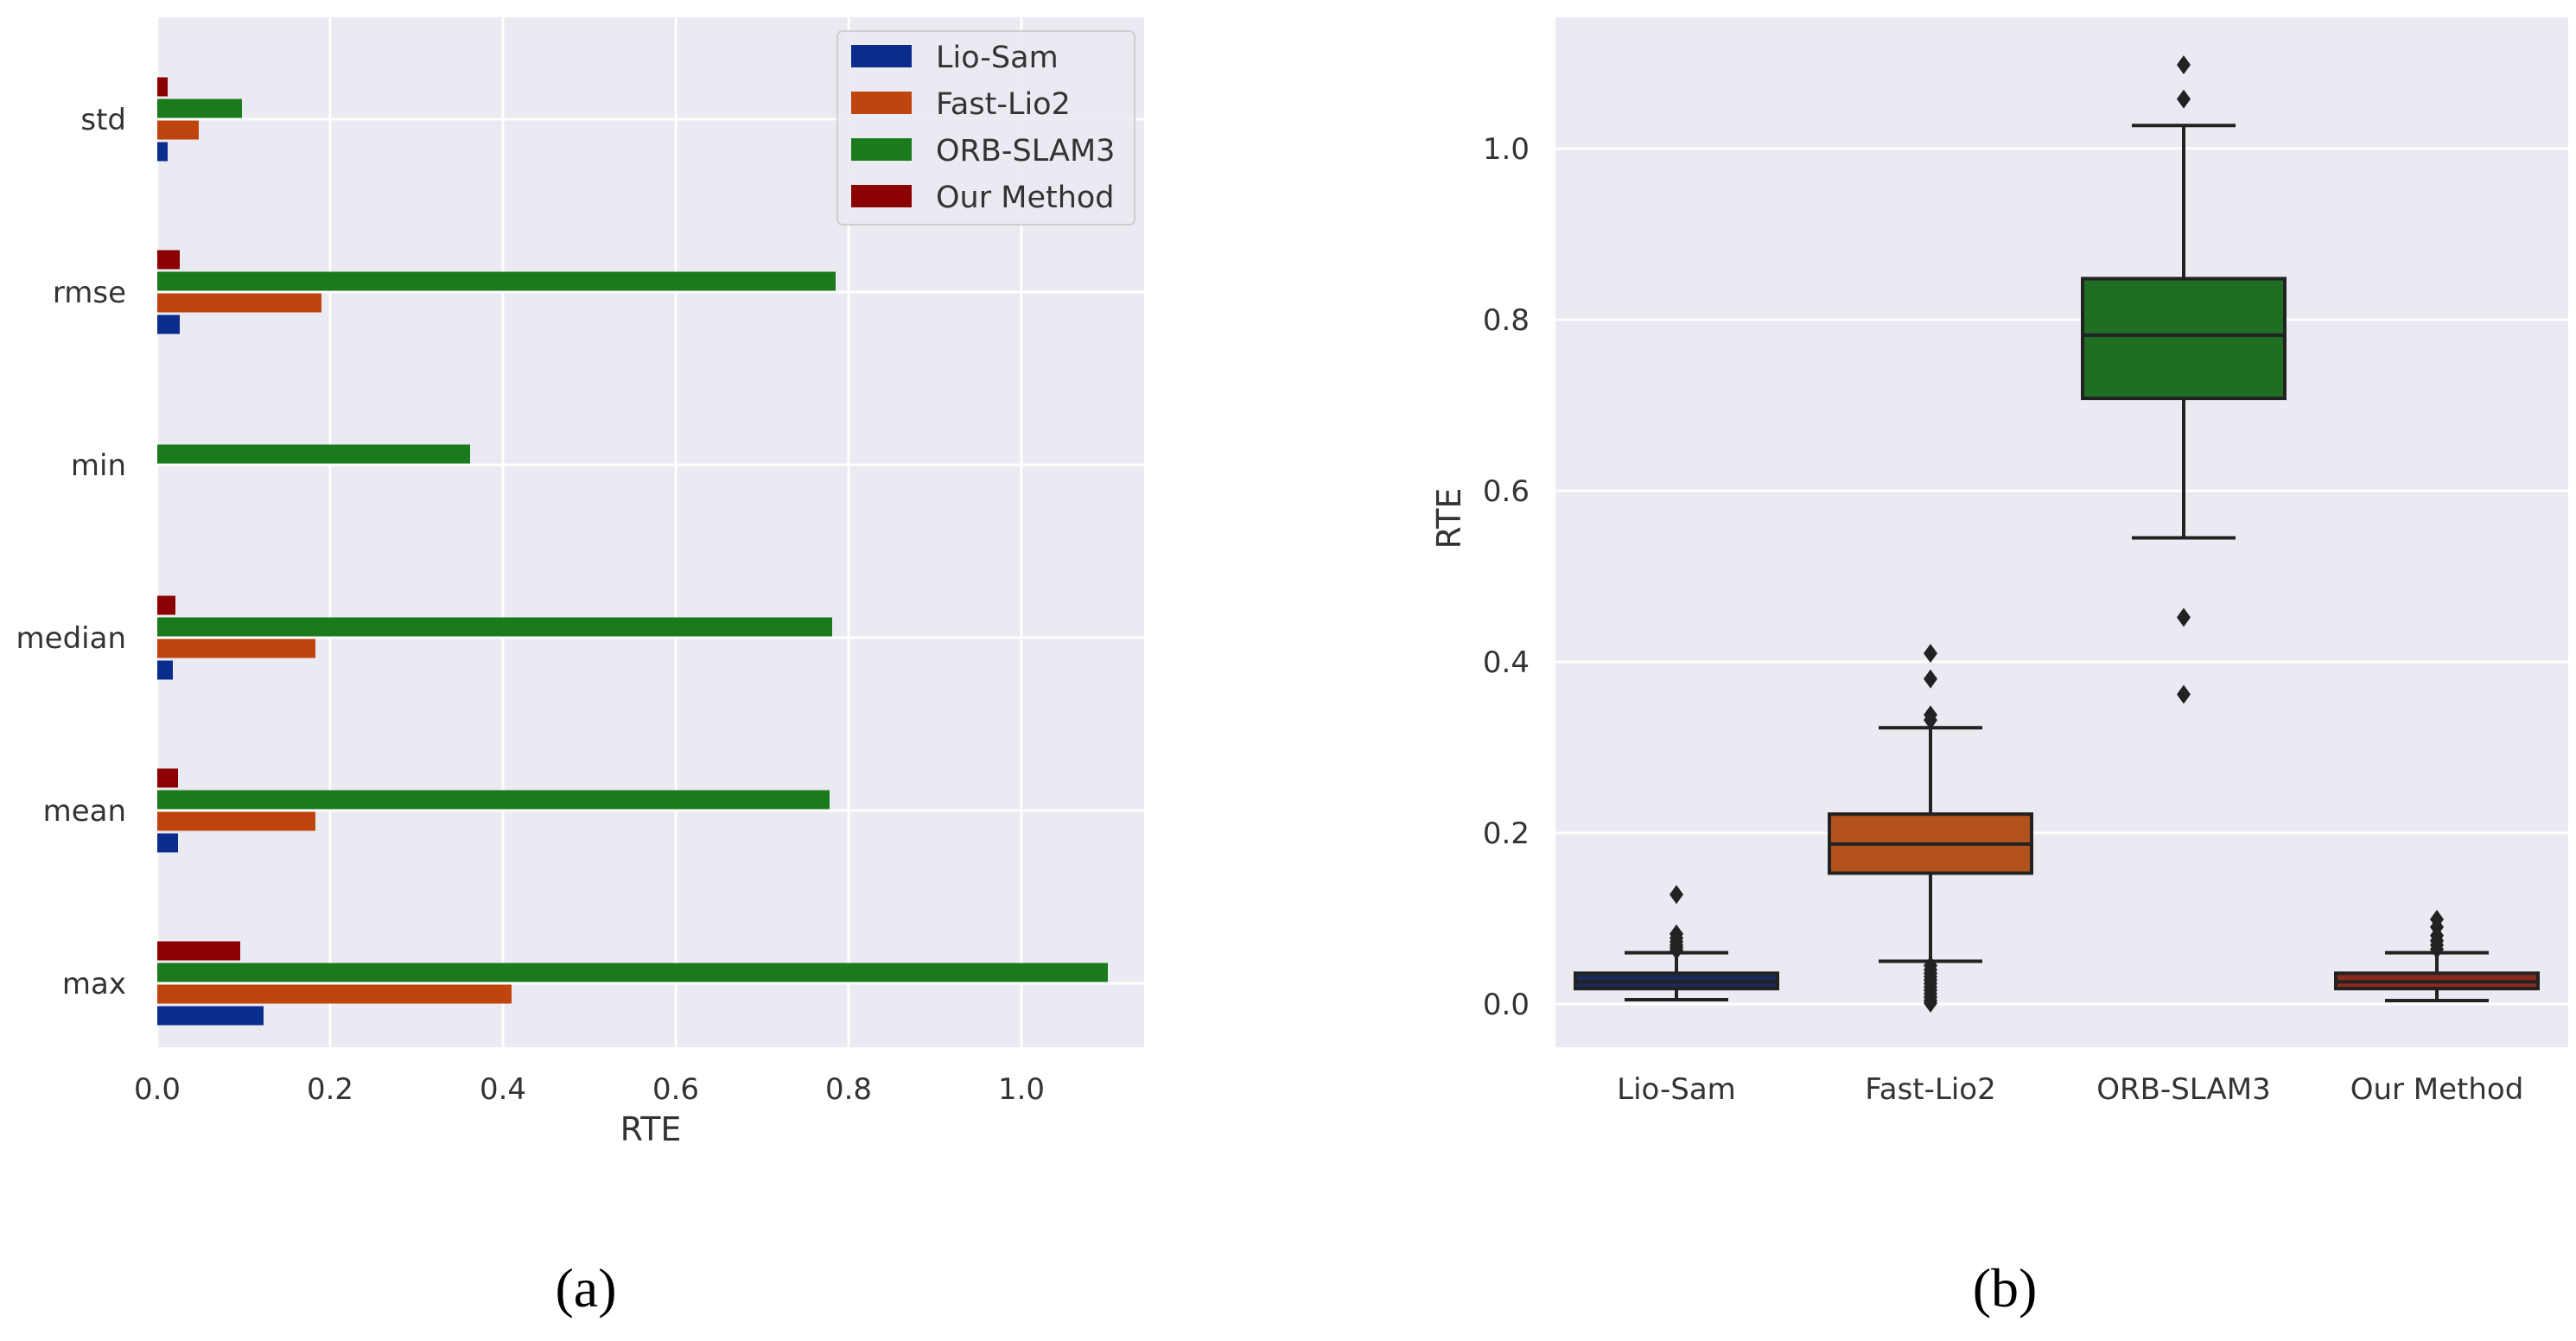 The height and width of the screenshot is (1341, 2576). I want to click on box-plot-category-label-fast-lio2: Fast-Lio2, so click(1930, 1089).